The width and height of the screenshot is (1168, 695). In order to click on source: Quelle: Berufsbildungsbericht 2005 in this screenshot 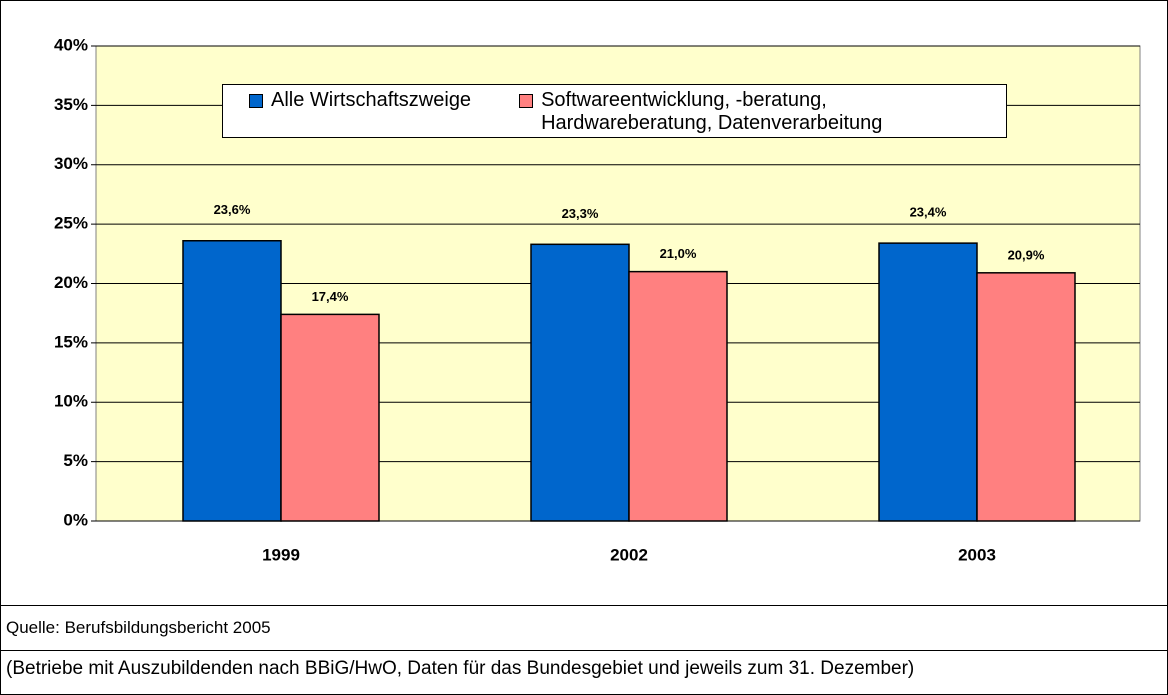, I will do `click(138, 627)`.